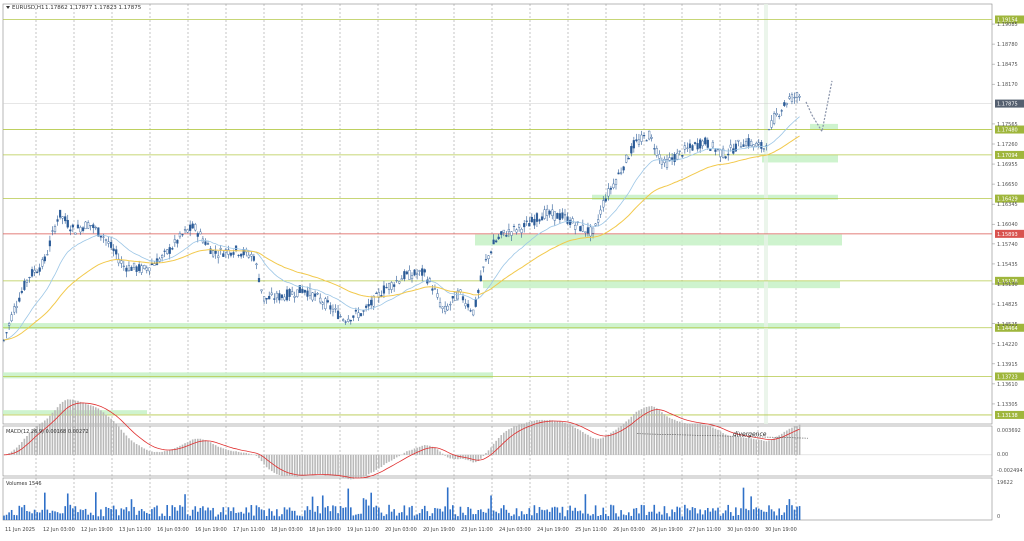  What do you see at coordinates (20, 530) in the screenshot?
I see `time-axis-label: 11 Jun 2025` at bounding box center [20, 530].